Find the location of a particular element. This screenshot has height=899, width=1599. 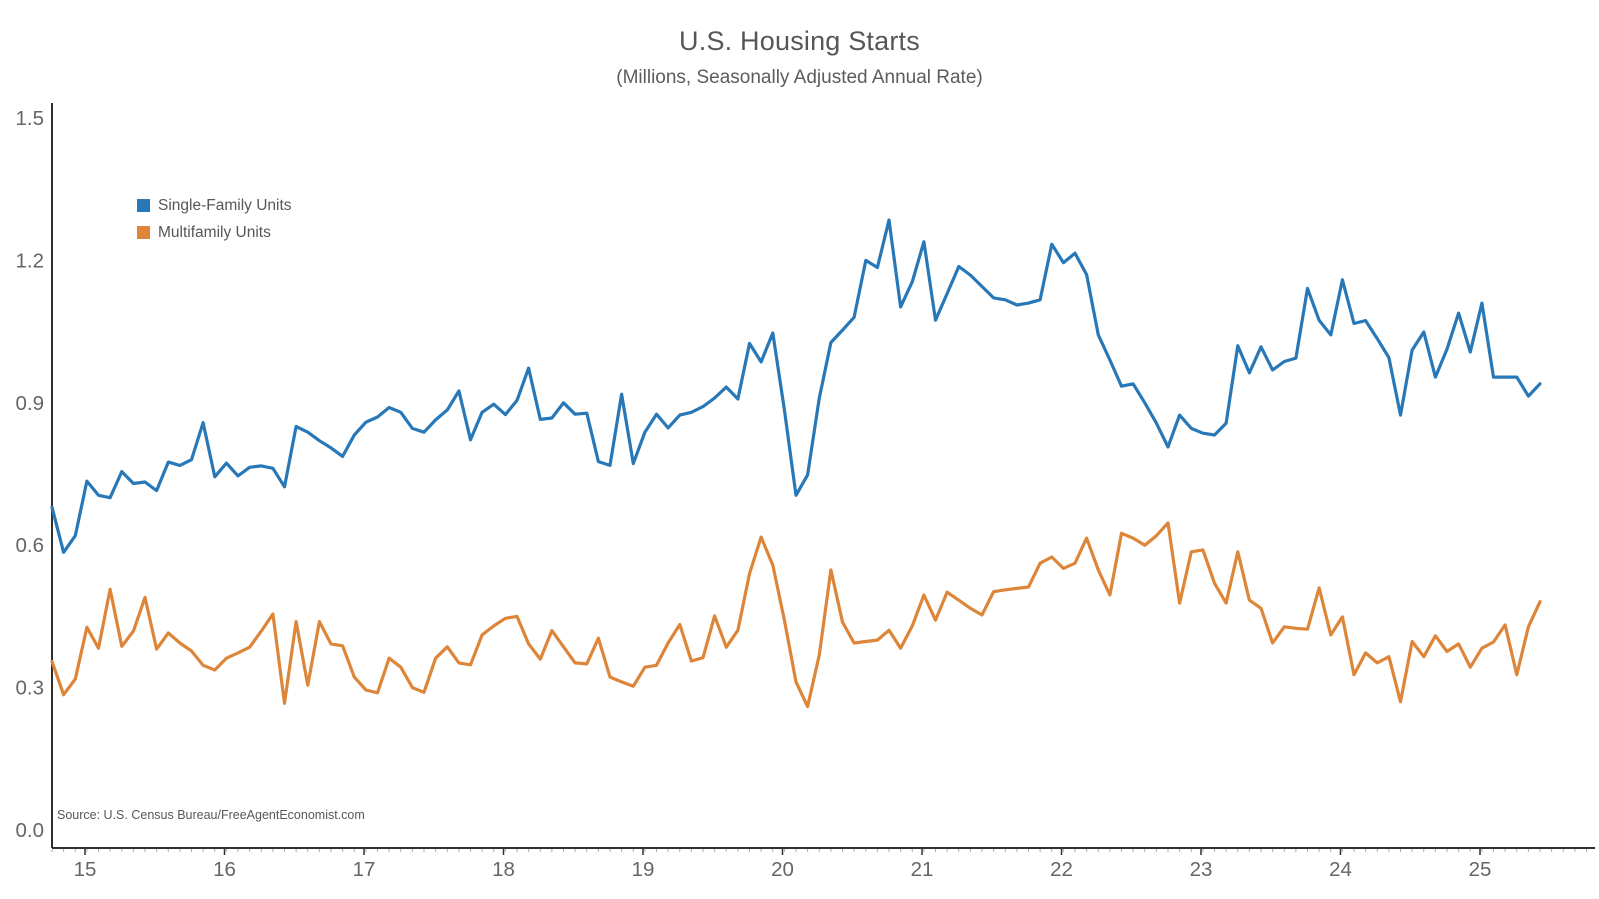

x-tick-label: 19 is located at coordinates (643, 869).